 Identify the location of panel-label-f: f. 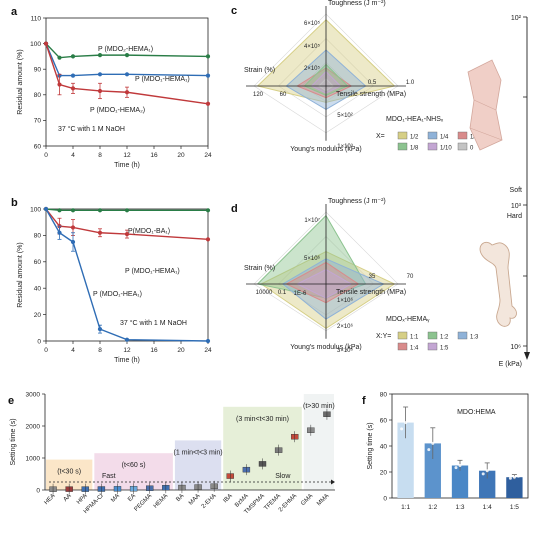
(364, 401).